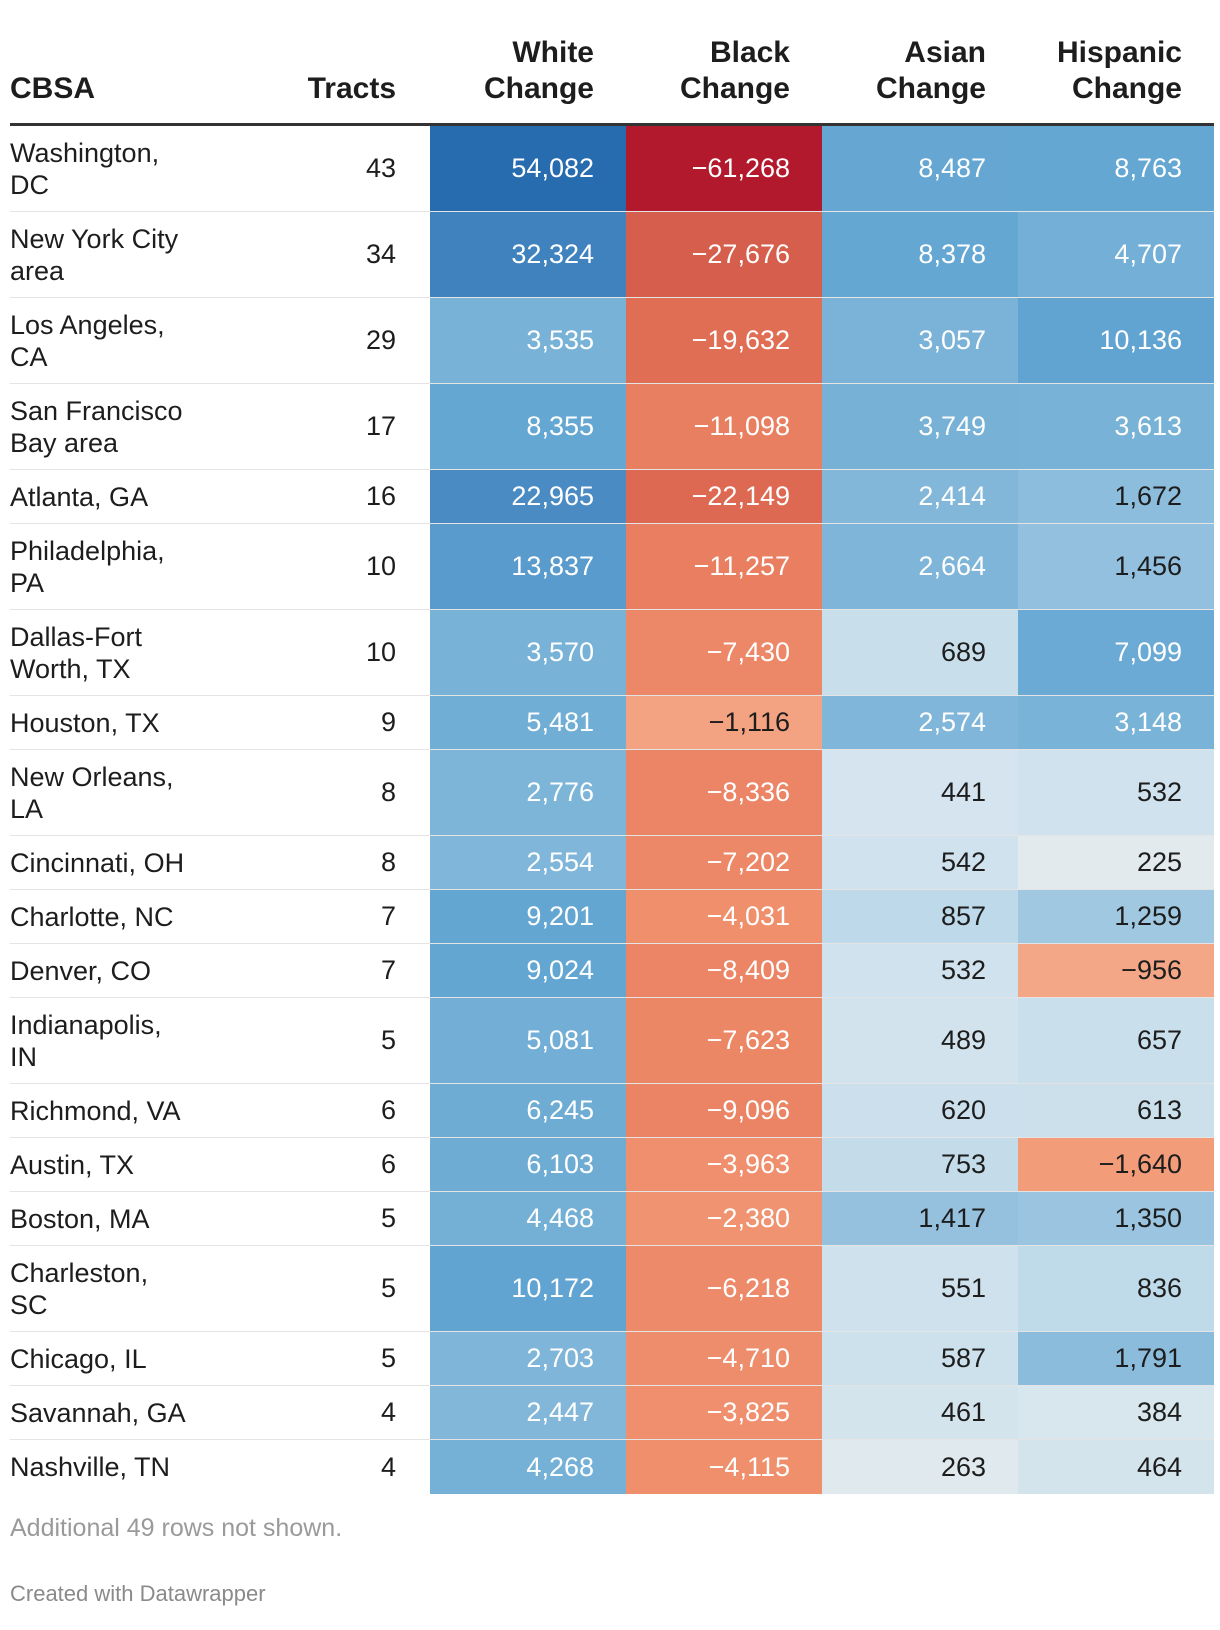  I want to click on table-row: Boston, MA 5 4,468 −2,380 1,417 1,350, so click(612, 1219).